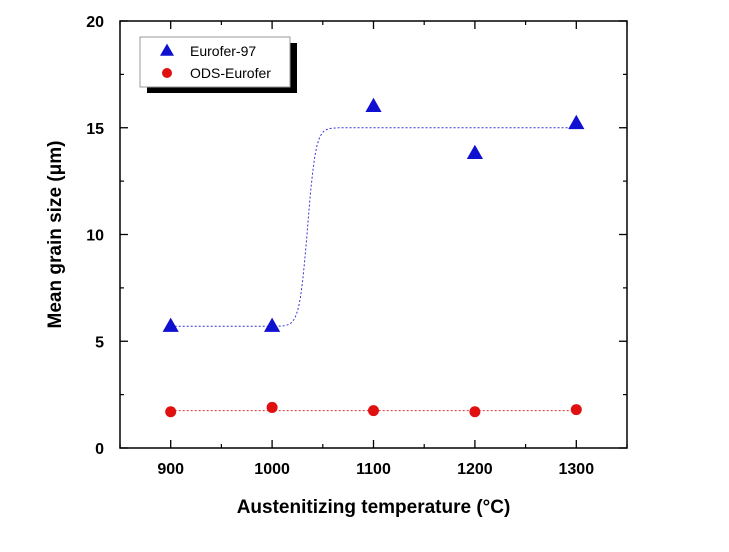 The height and width of the screenshot is (552, 729). What do you see at coordinates (272, 469) in the screenshot?
I see `x-tick-label: 1000` at bounding box center [272, 469].